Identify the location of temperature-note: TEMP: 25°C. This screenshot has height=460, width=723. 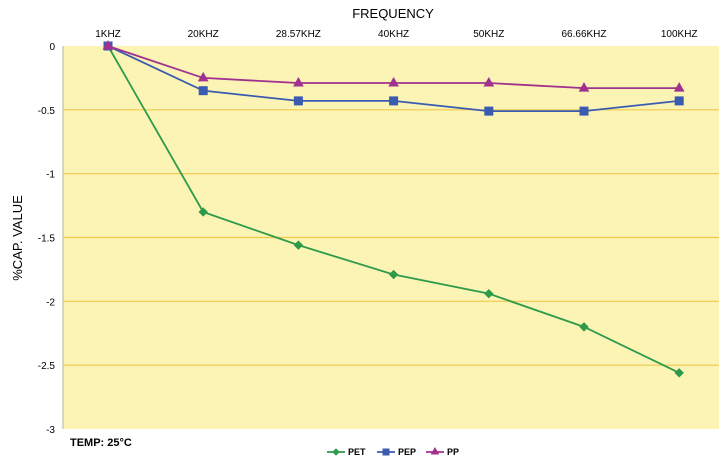
(101, 443).